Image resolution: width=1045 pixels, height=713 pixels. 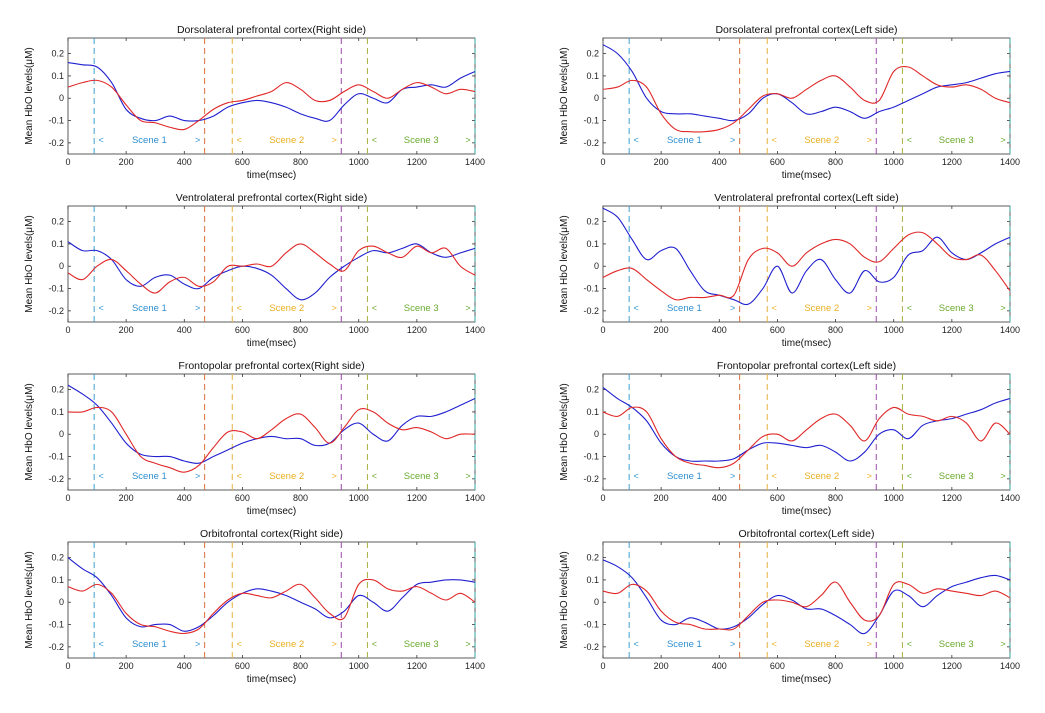 What do you see at coordinates (807, 534) in the screenshot?
I see `chart-title: Orbitofrontal cortex(Left side)` at bounding box center [807, 534].